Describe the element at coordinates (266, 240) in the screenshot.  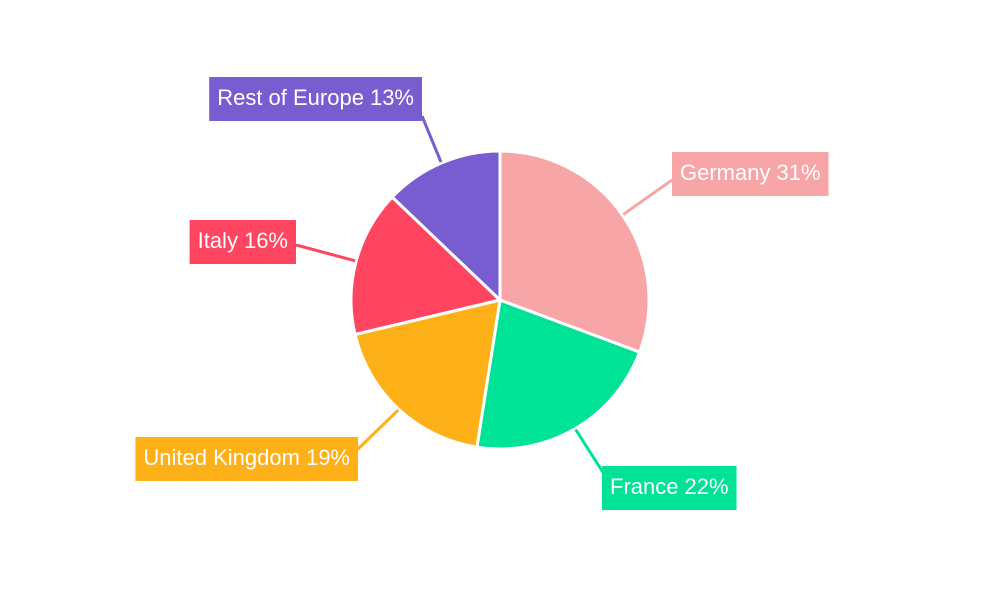
I see `label-value: 16%` at that location.